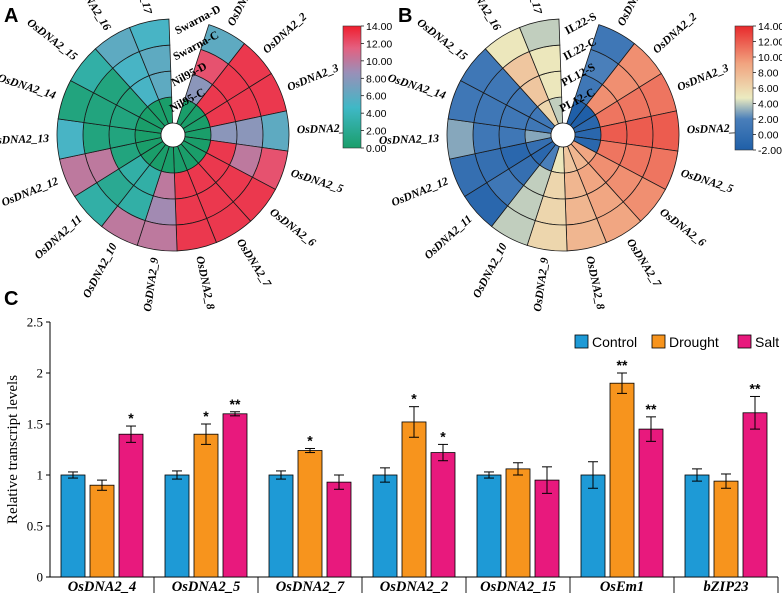 Image resolution: width=782 pixels, height=595 pixels. I want to click on y-tick-label: 1.5, so click(35, 424).